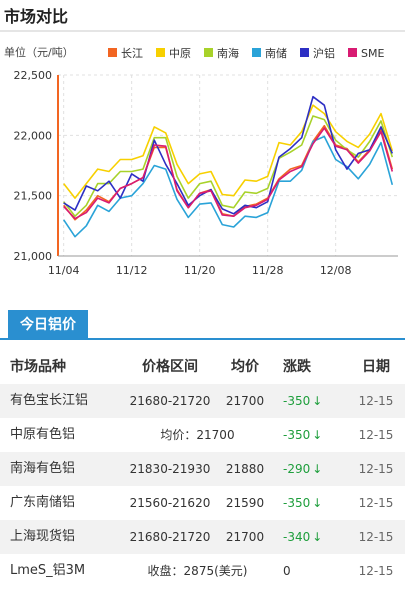  I want to click on x-tick-label: 11/28, so click(268, 270).